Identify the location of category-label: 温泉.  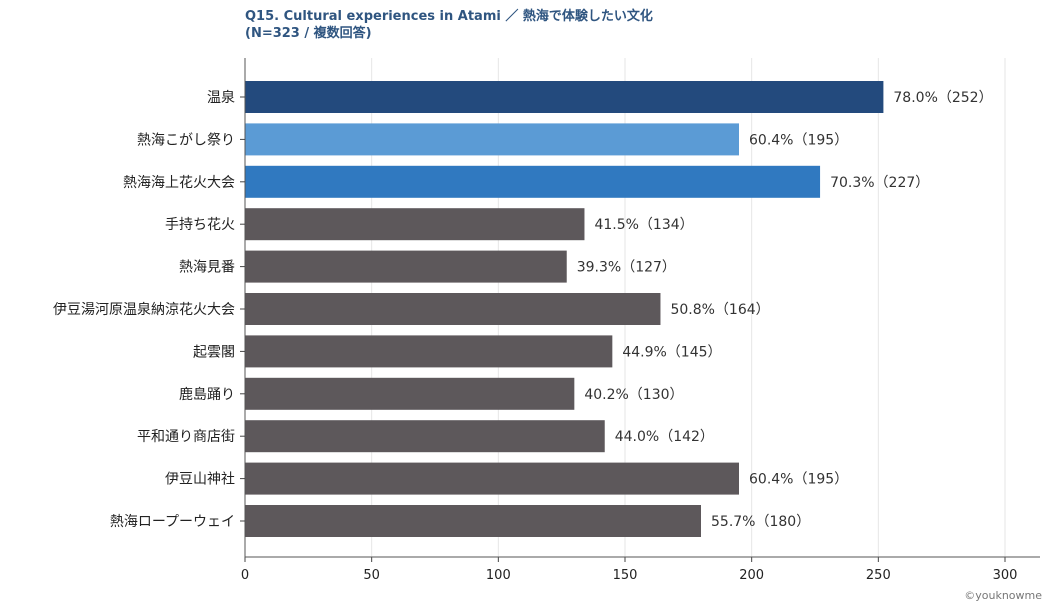
(221, 97).